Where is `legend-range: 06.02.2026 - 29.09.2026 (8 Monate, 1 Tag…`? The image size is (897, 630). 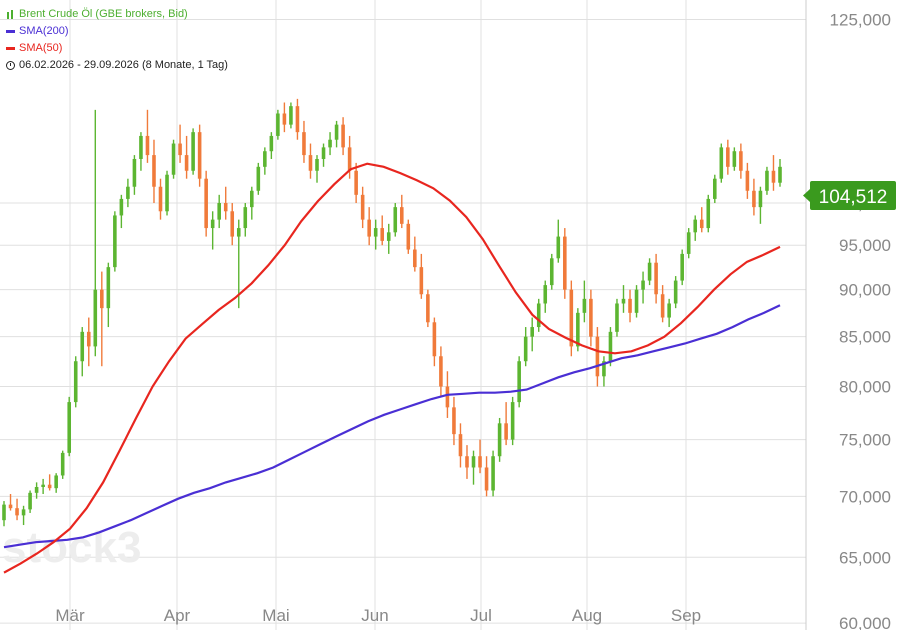 legend-range: 06.02.2026 - 29.09.2026 (8 Monate, 1 Tag… is located at coordinates (117, 65).